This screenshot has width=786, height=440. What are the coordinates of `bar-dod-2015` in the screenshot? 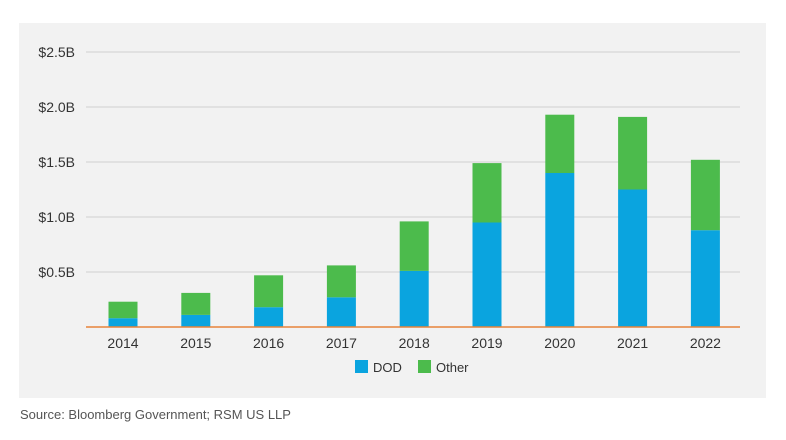 It's located at (196, 320).